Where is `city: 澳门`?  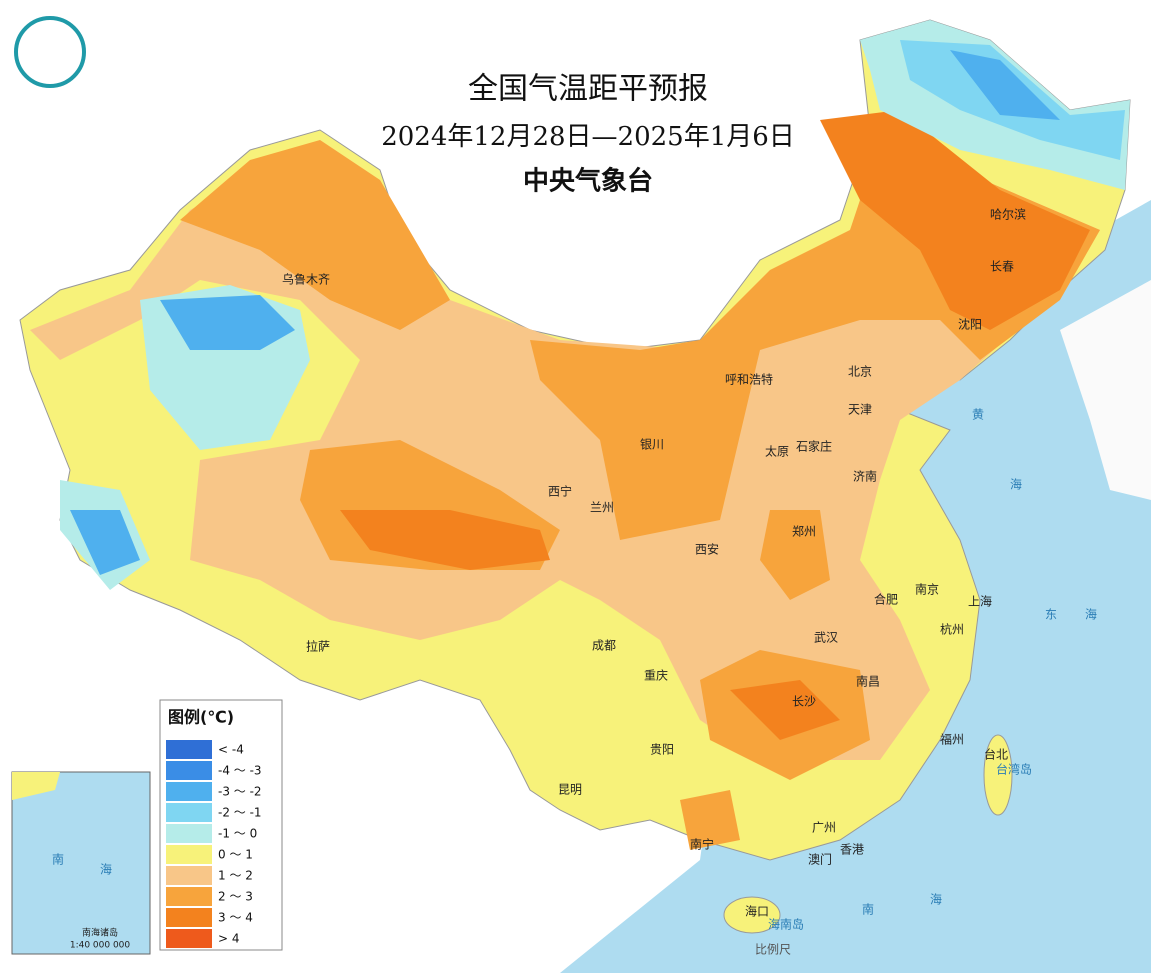 city: 澳门 is located at coordinates (820, 859).